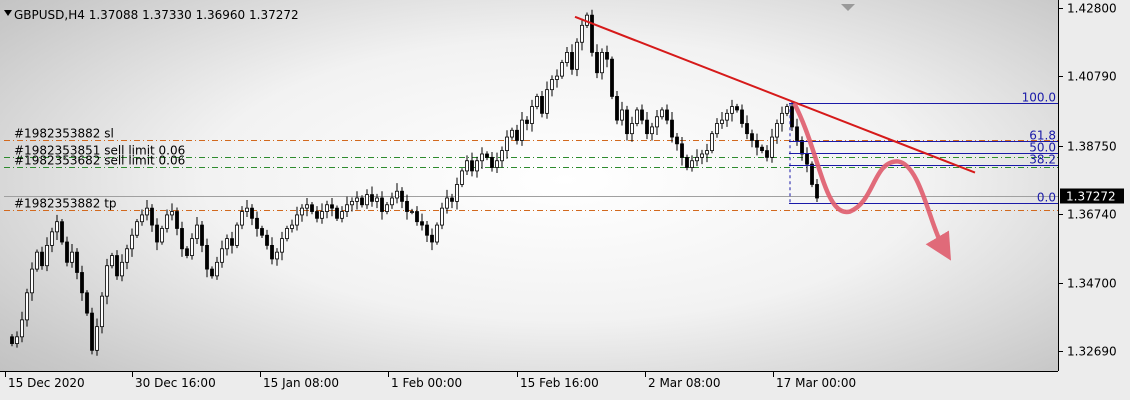 This screenshot has width=1130, height=400. What do you see at coordinates (1092, 215) in the screenshot?
I see `price-tick-label: 1.36740` at bounding box center [1092, 215].